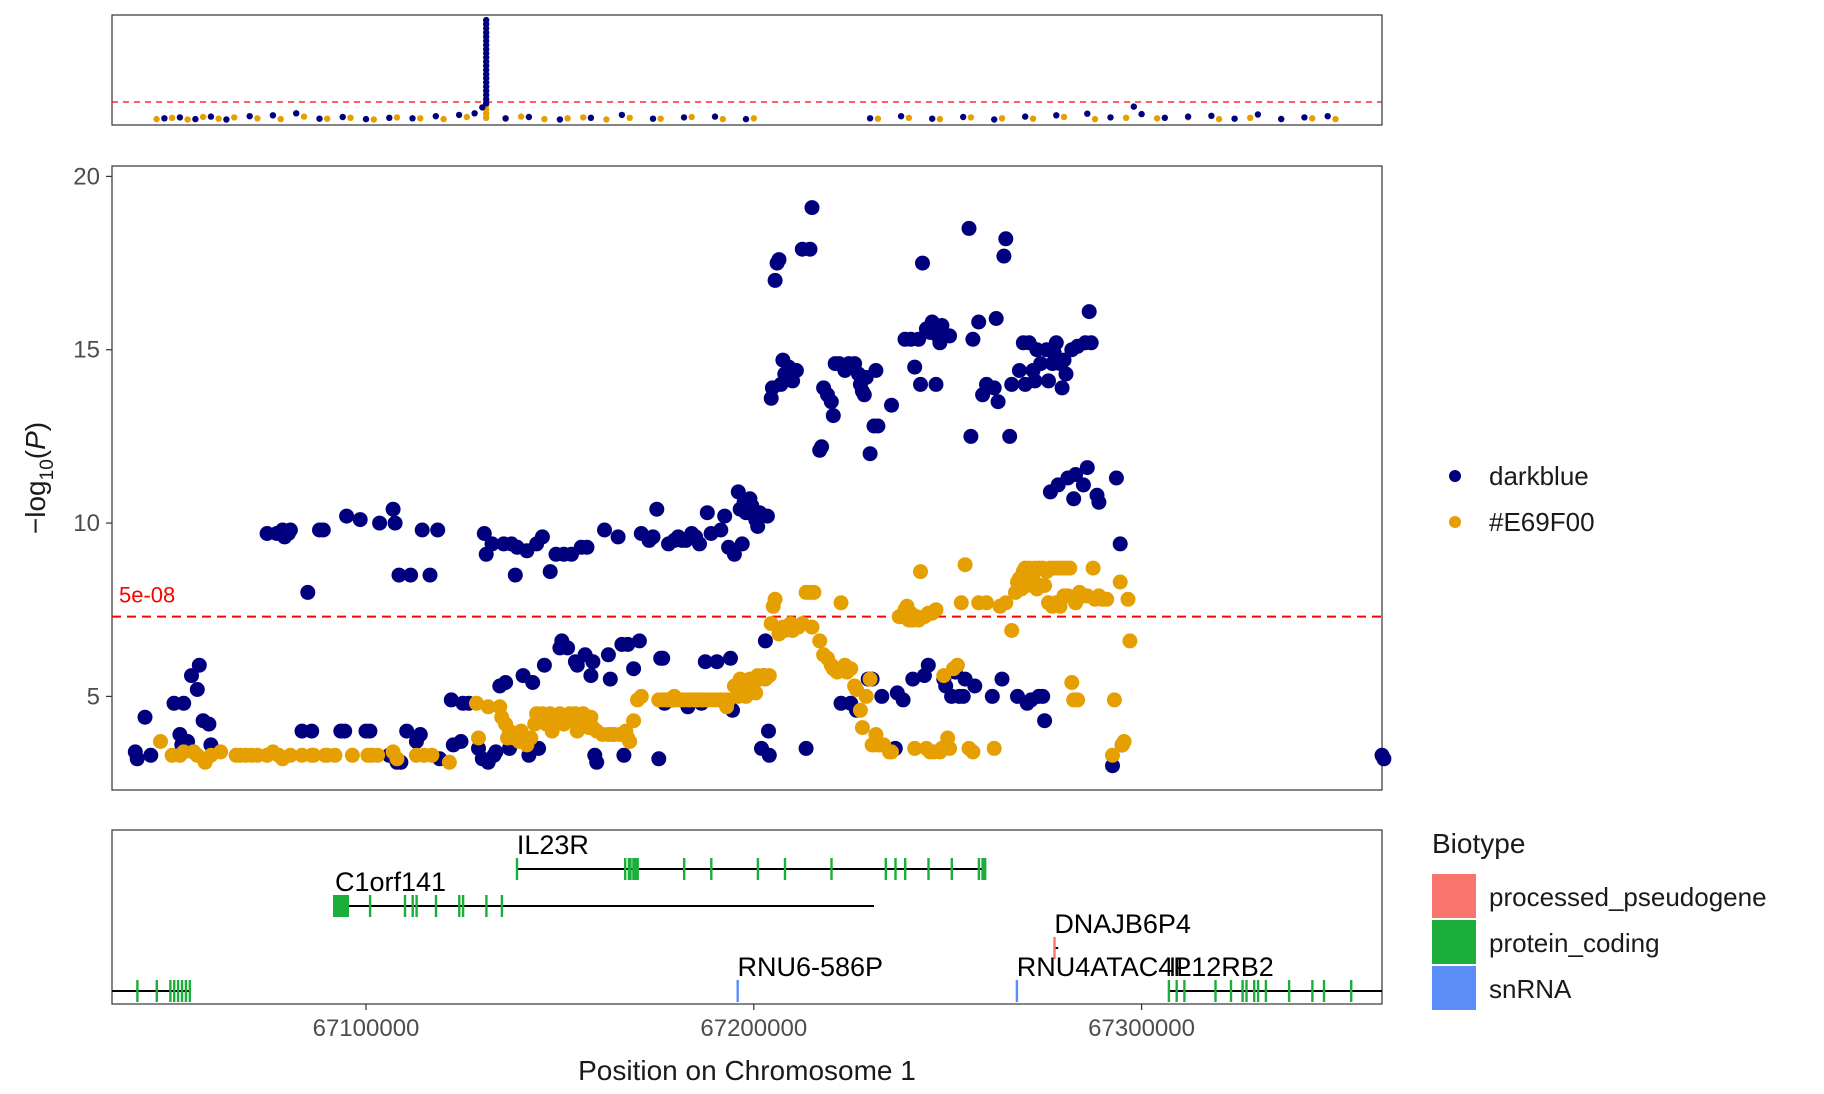 Image resolution: width=1824 pixels, height=1094 pixels. What do you see at coordinates (92, 436) in the screenshot?
I see `y-axis-ticks: 5 10 15 20` at bounding box center [92, 436].